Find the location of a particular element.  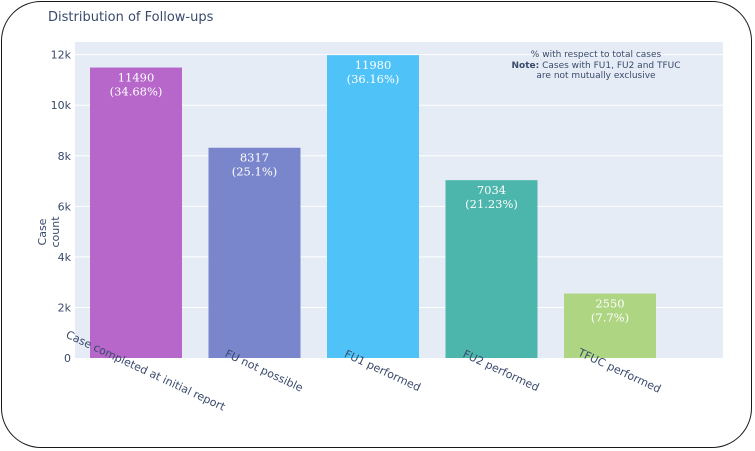

annotation-note-label: Note: is located at coordinates (525, 66).